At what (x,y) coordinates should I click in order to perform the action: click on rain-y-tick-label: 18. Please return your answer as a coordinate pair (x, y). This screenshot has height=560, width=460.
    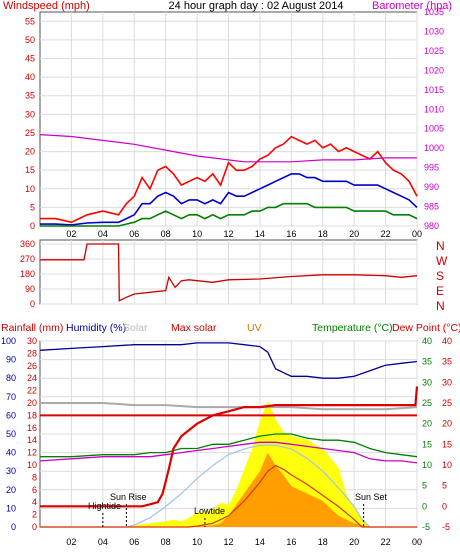
    Looking at the image, I should click on (32, 415).